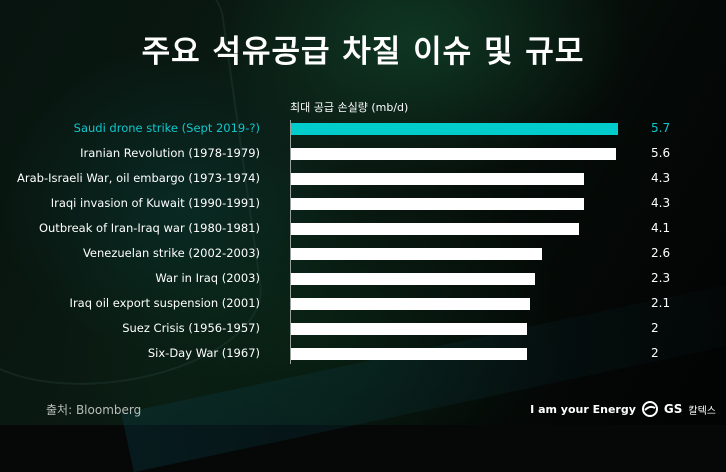 The width and height of the screenshot is (726, 472). What do you see at coordinates (349, 107) in the screenshot?
I see `axis-title: 최대 공급 손실량 (mb/d)` at bounding box center [349, 107].